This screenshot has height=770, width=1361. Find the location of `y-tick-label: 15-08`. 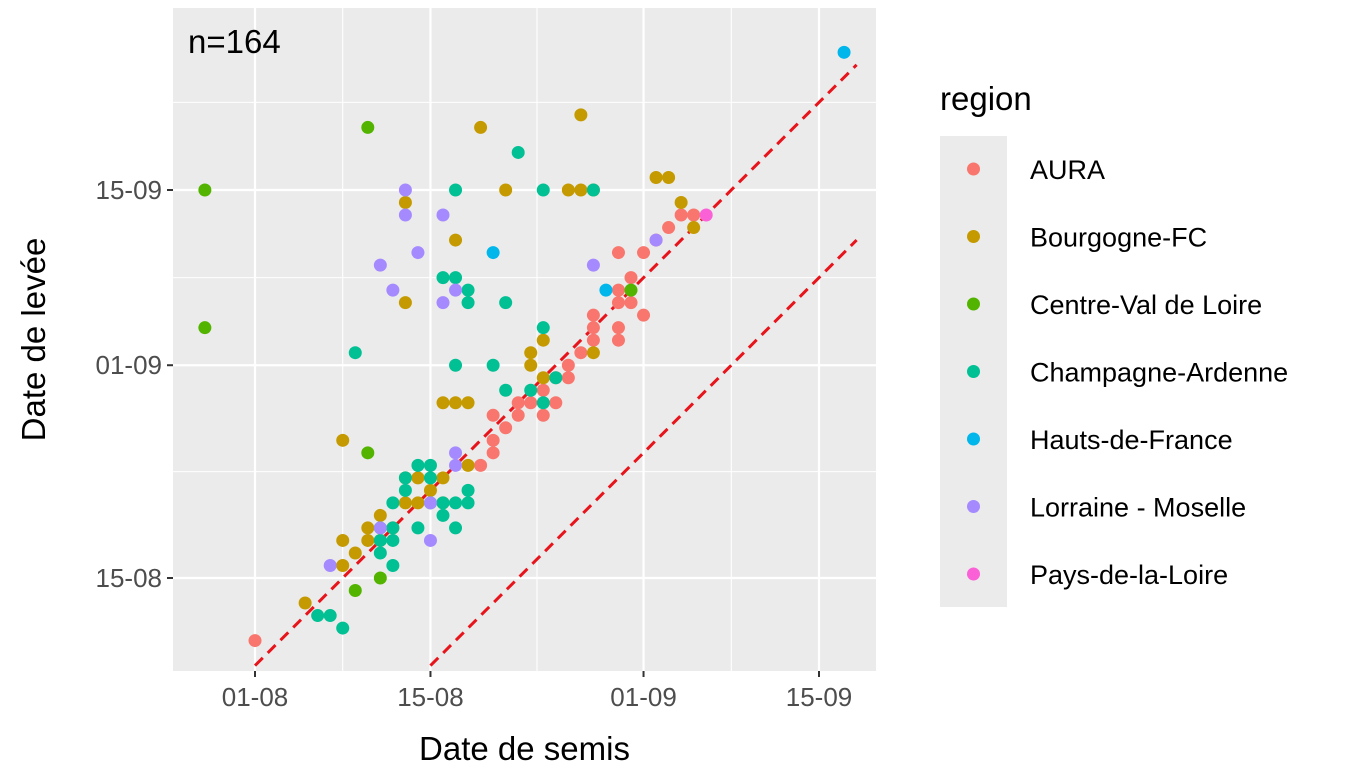

y-tick-label: 15-08 is located at coordinates (129, 578).